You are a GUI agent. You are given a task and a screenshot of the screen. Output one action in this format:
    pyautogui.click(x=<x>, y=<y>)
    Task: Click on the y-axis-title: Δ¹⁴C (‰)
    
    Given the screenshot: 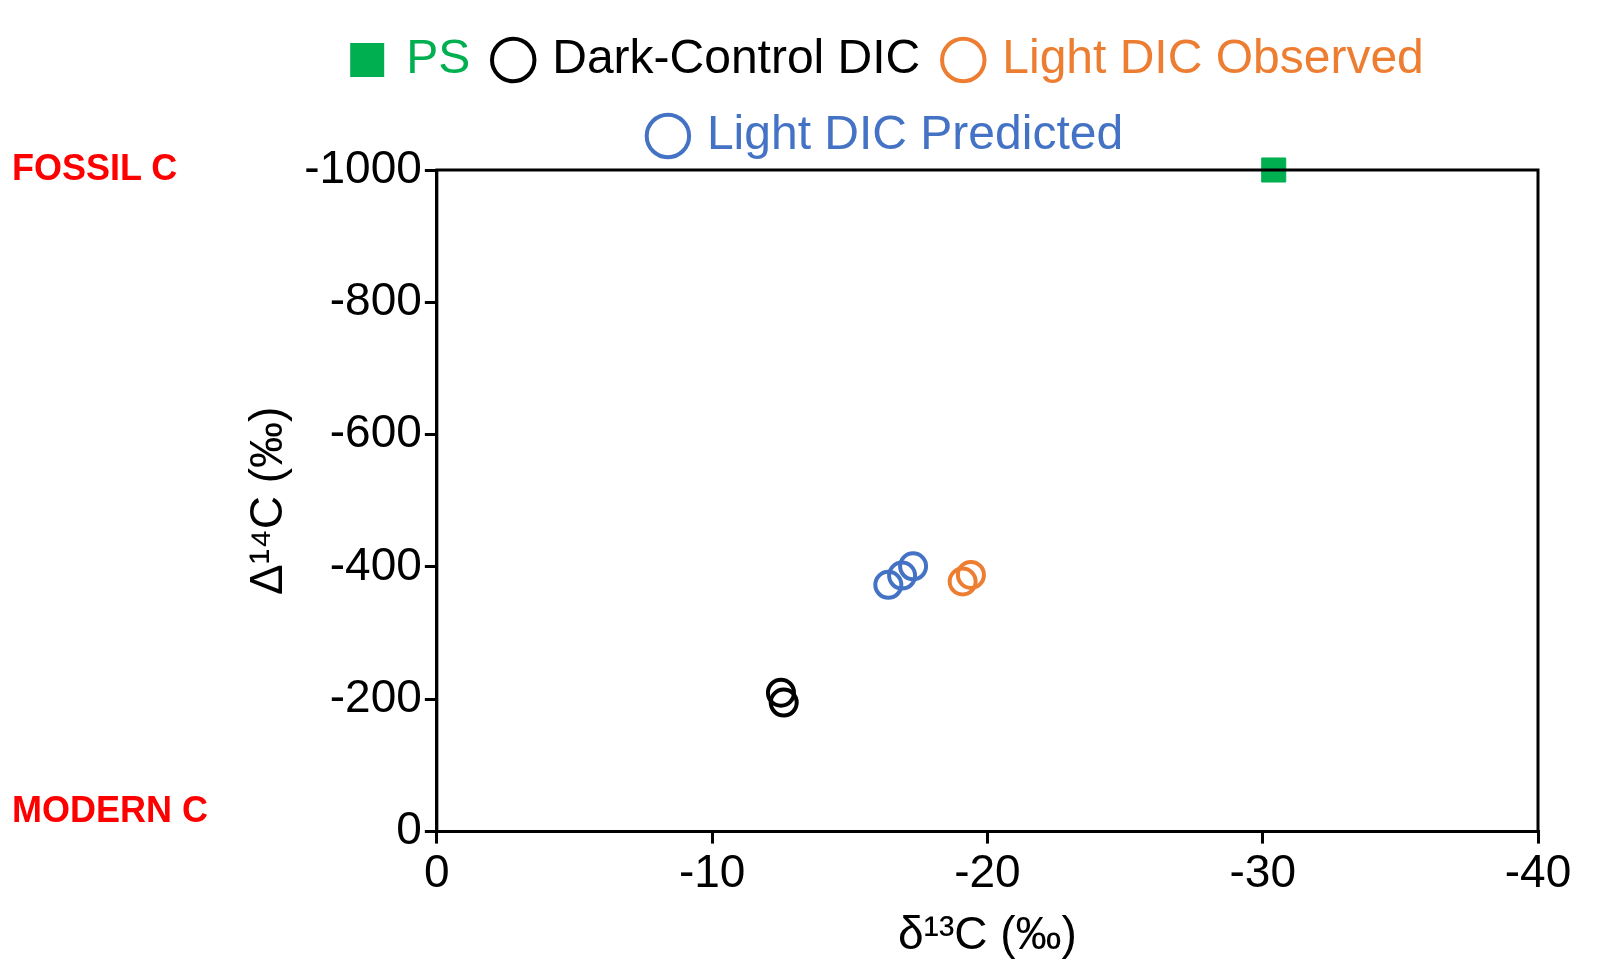 What is the action you would take?
    pyautogui.click(x=266, y=501)
    